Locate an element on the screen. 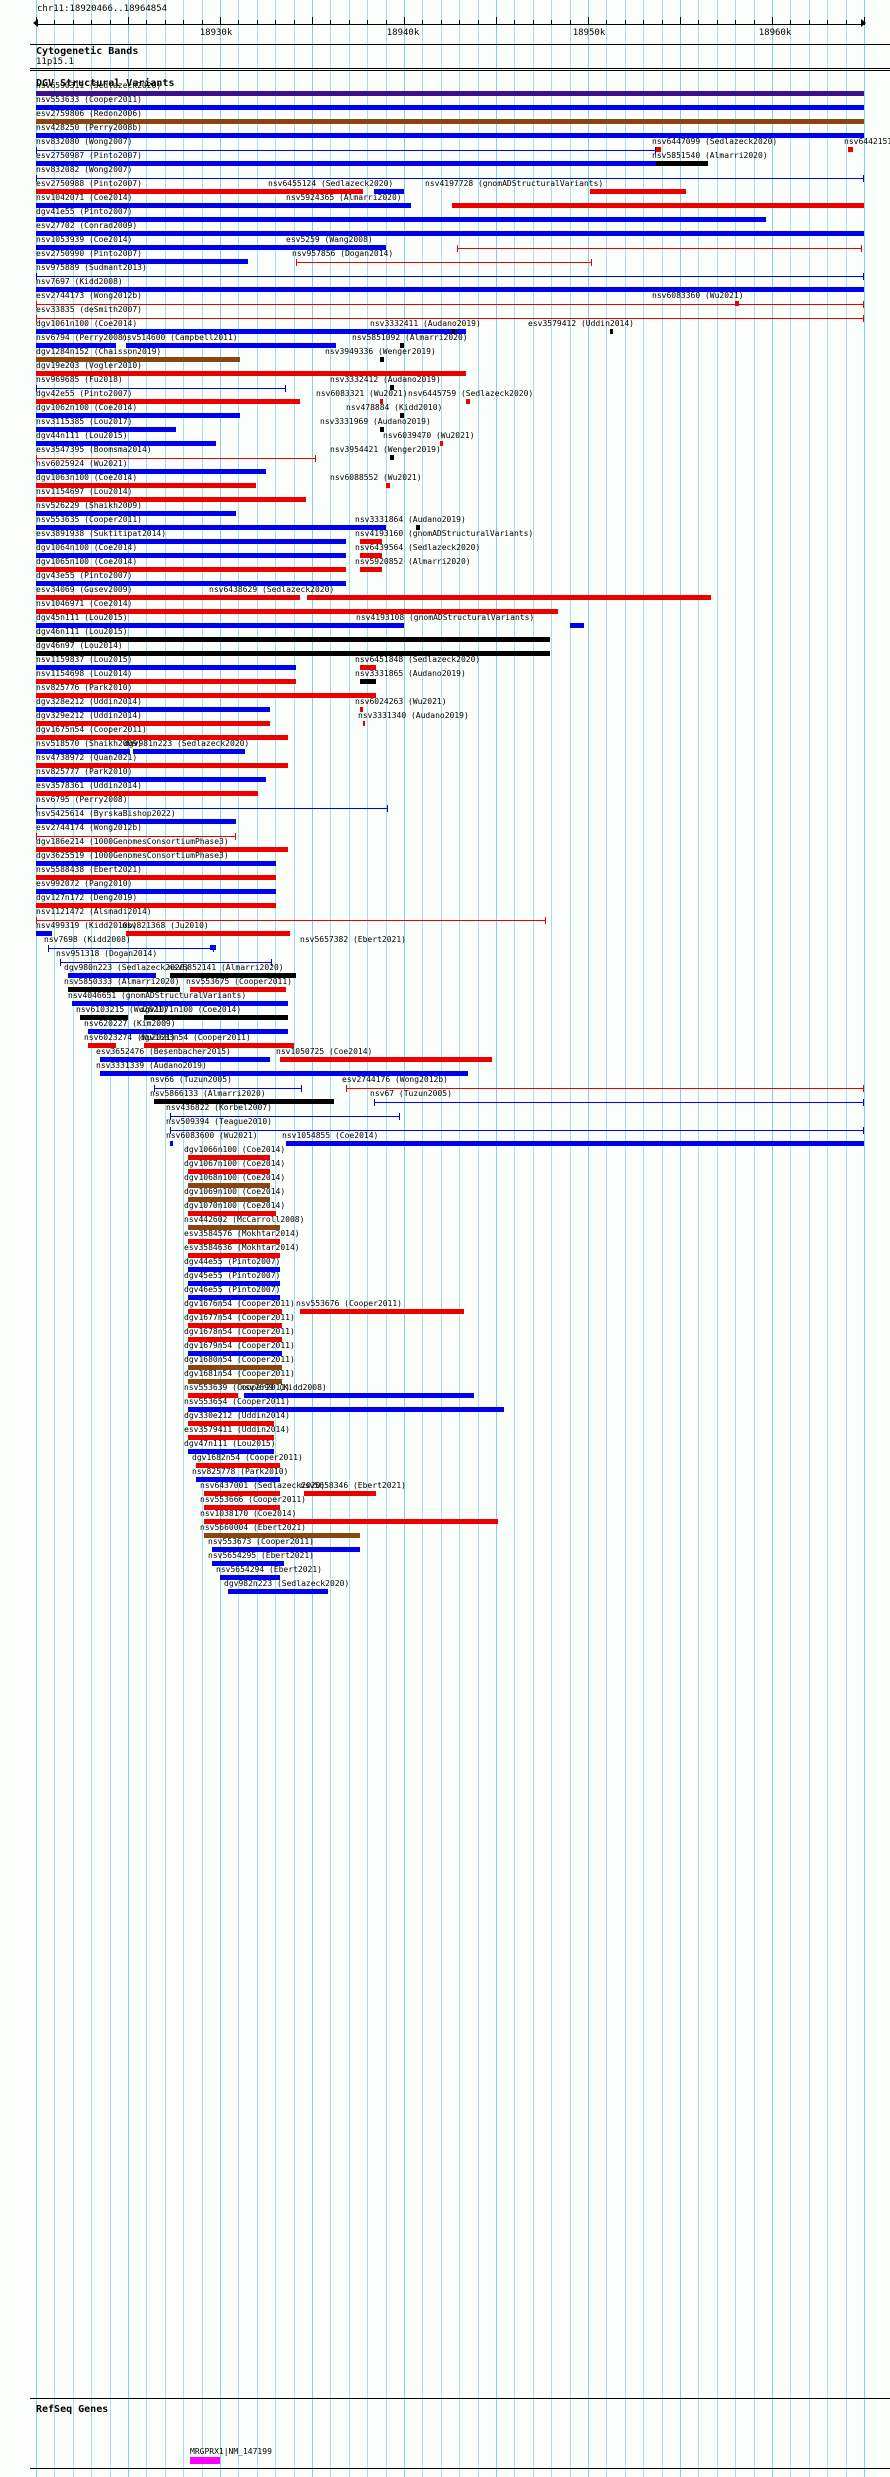 The height and width of the screenshot is (2477, 890). variant-label: nsv6794 (Perry2008) is located at coordinates (82, 337).